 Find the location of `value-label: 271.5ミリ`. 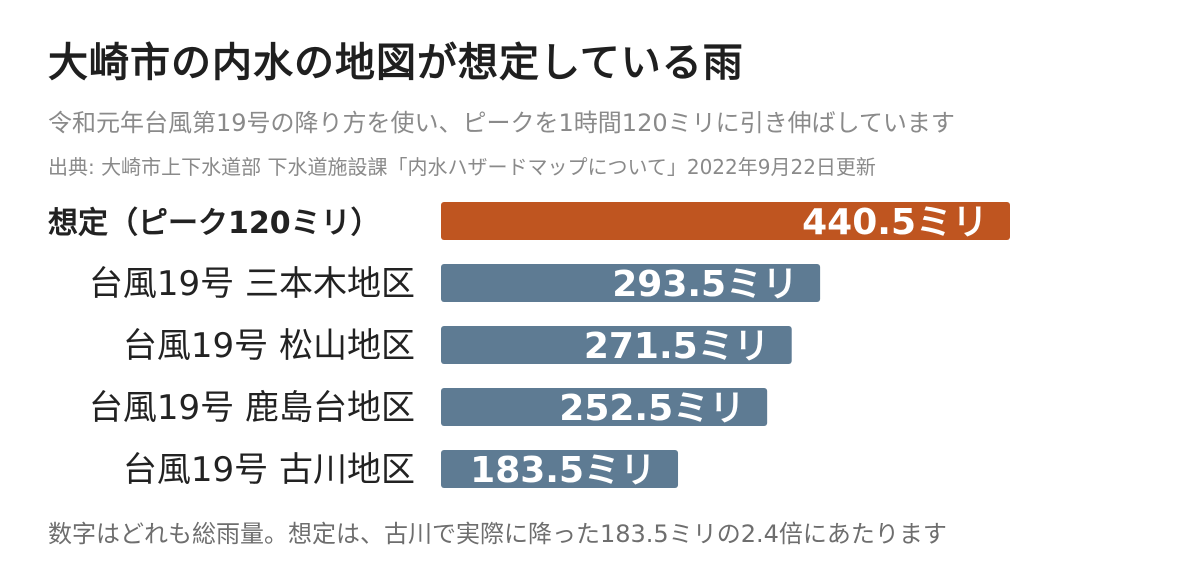

value-label: 271.5ミリ is located at coordinates (677, 346).